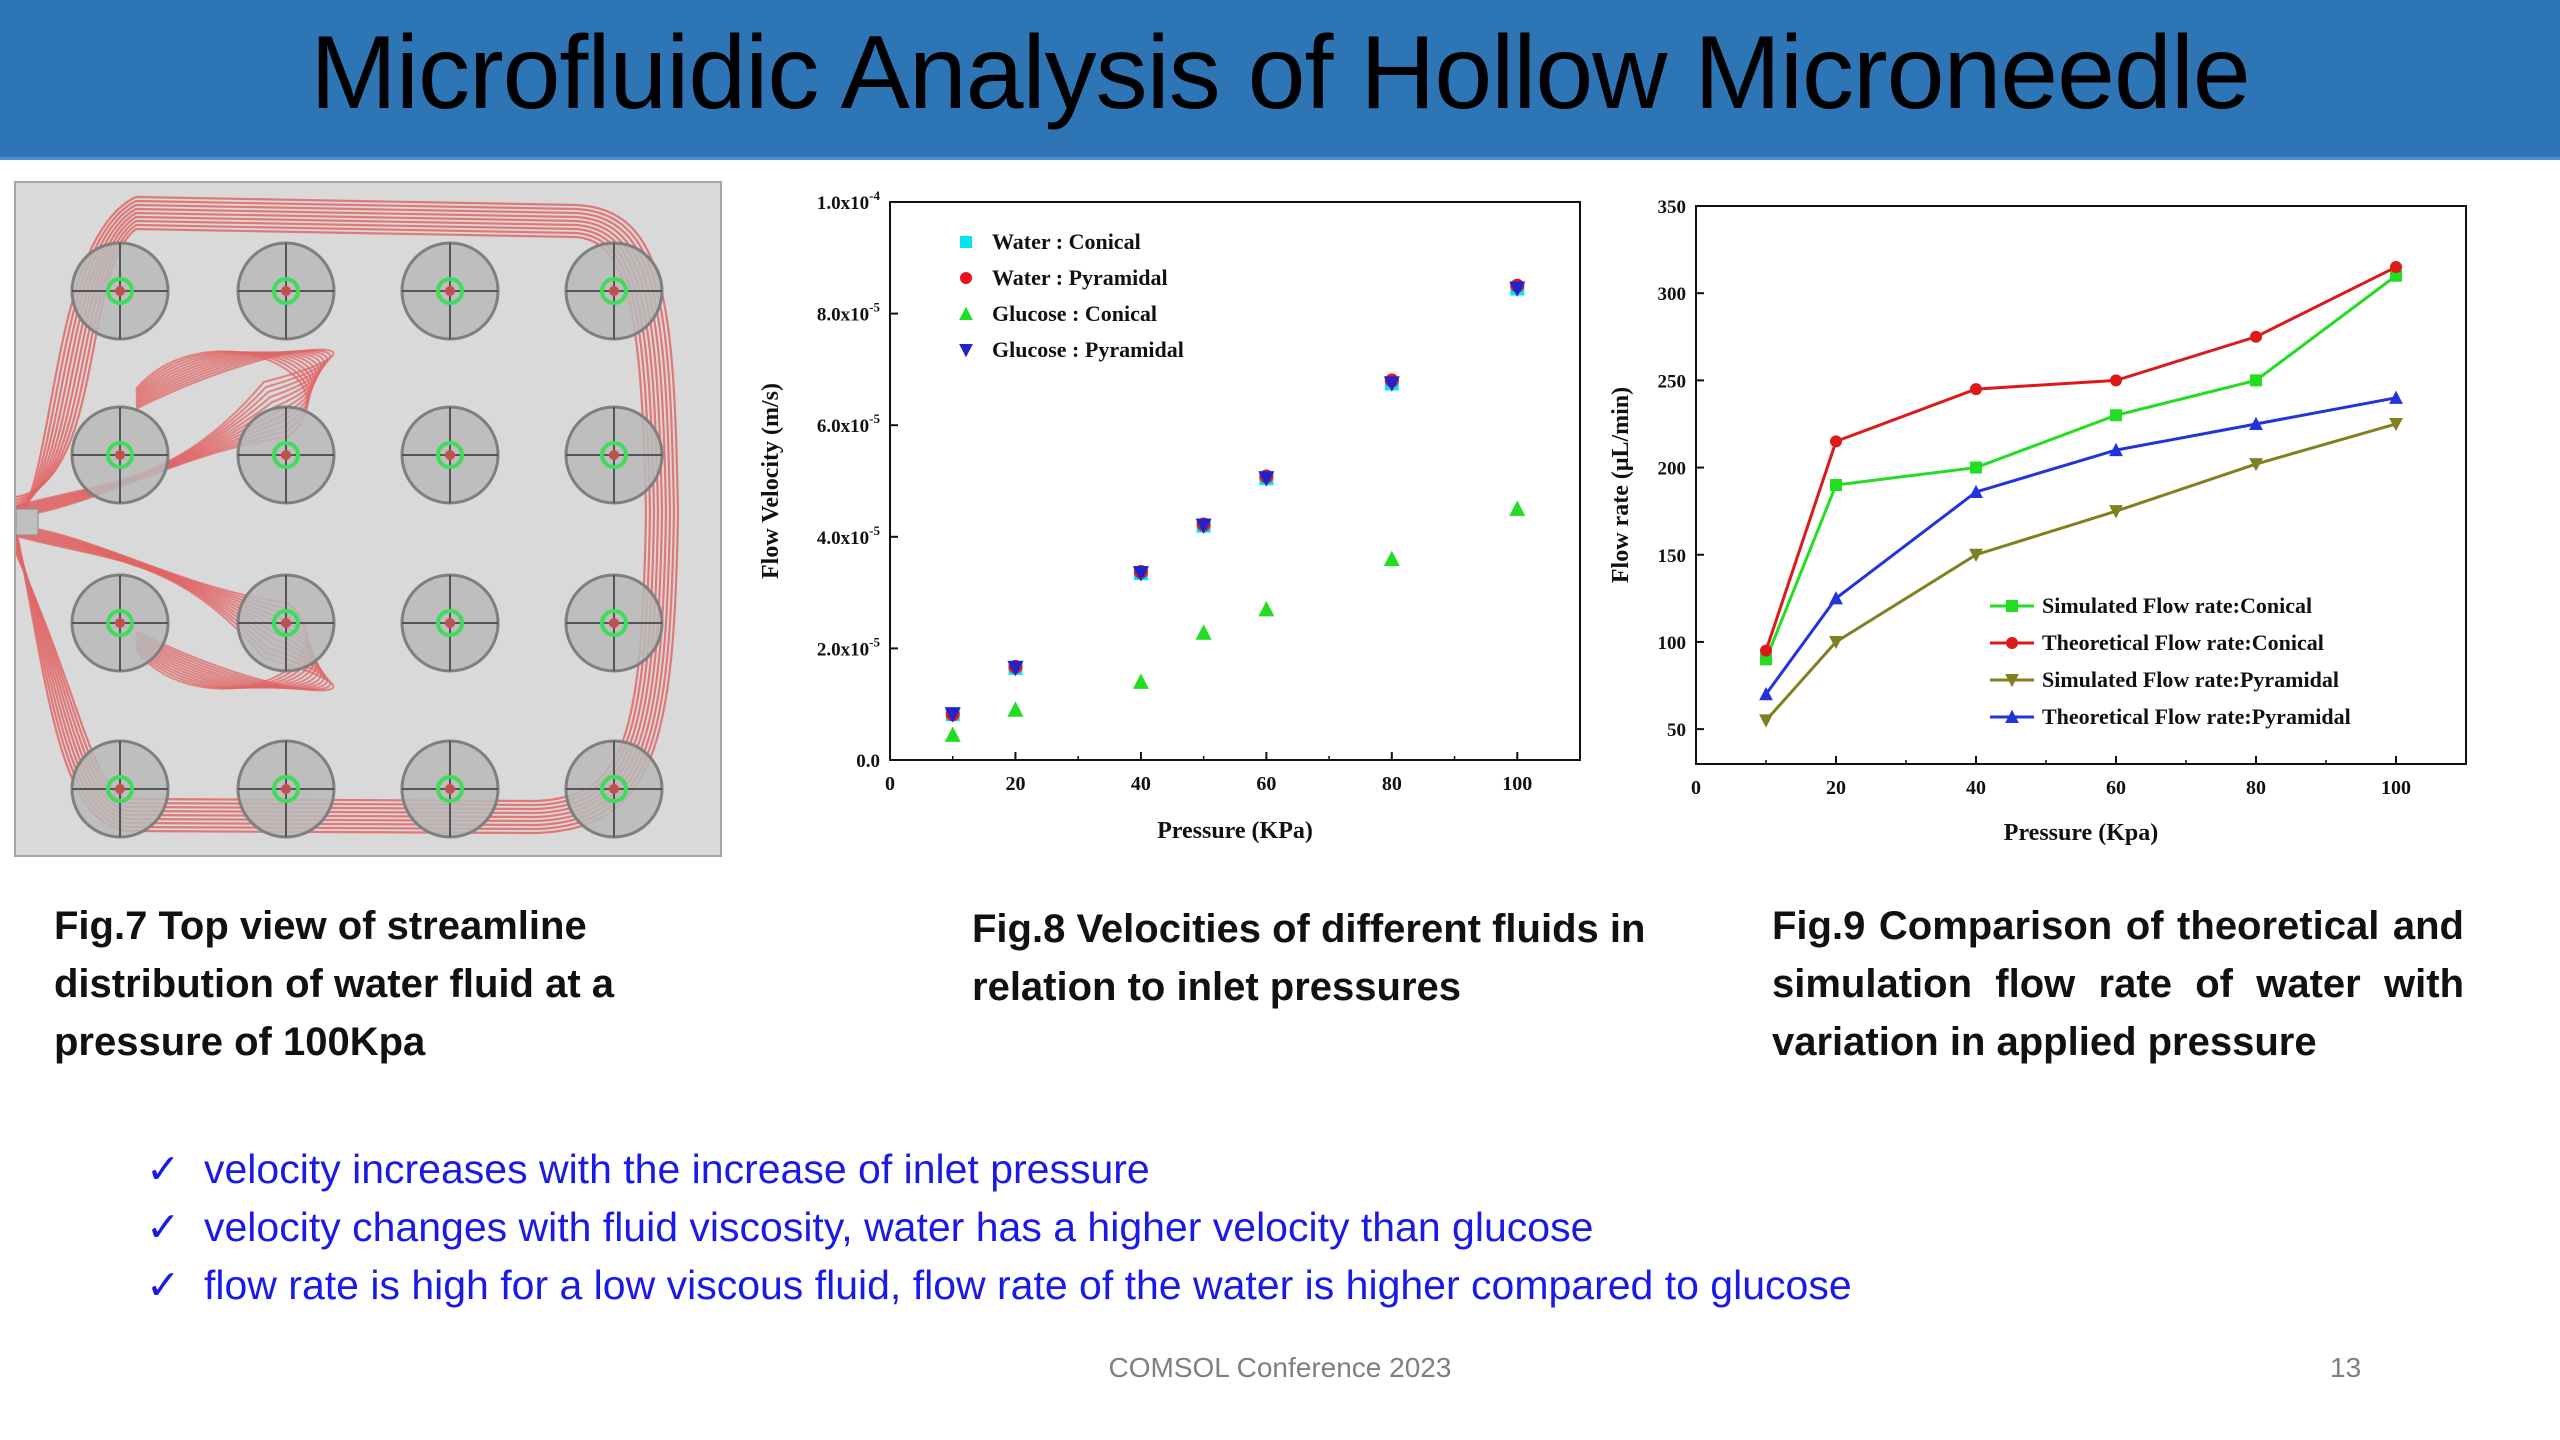 The height and width of the screenshot is (1440, 2560). I want to click on legend-label: Theoretical Flow rate:Pyramidal, so click(2196, 716).